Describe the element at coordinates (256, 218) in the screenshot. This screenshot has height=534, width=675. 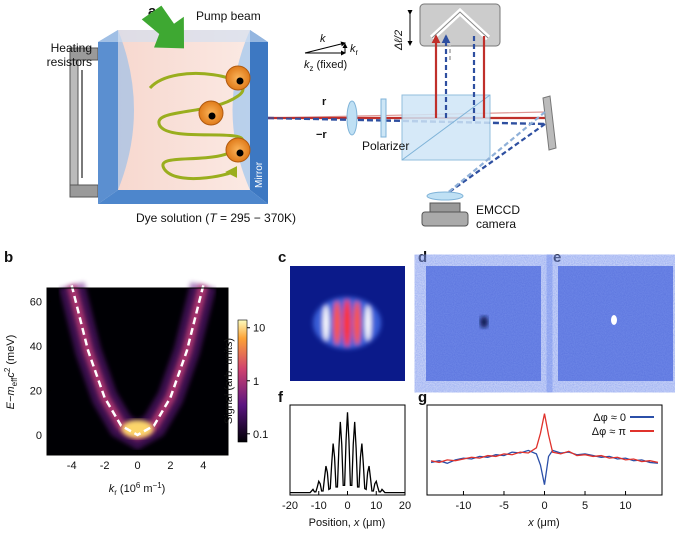
I see `dye-range: = 295 − 370K)` at that location.